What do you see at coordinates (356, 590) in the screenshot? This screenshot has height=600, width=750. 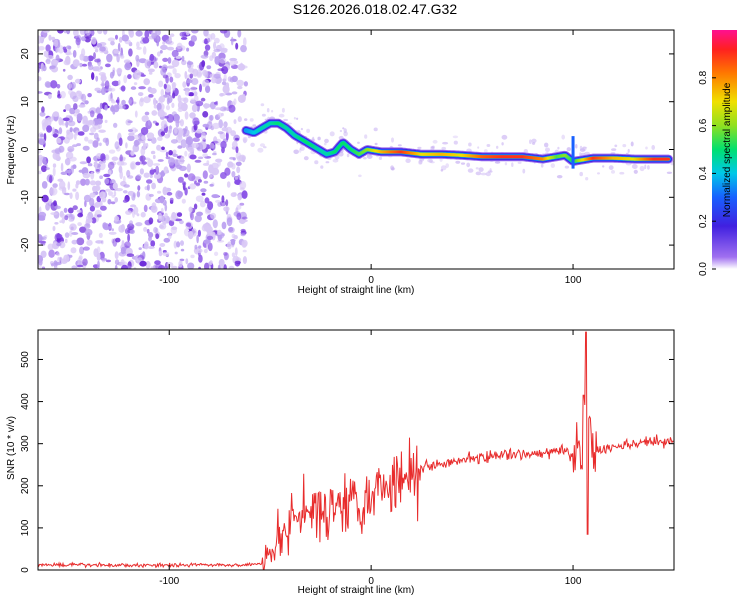 I see `snr-xlabel: Height of straight line (km)` at bounding box center [356, 590].